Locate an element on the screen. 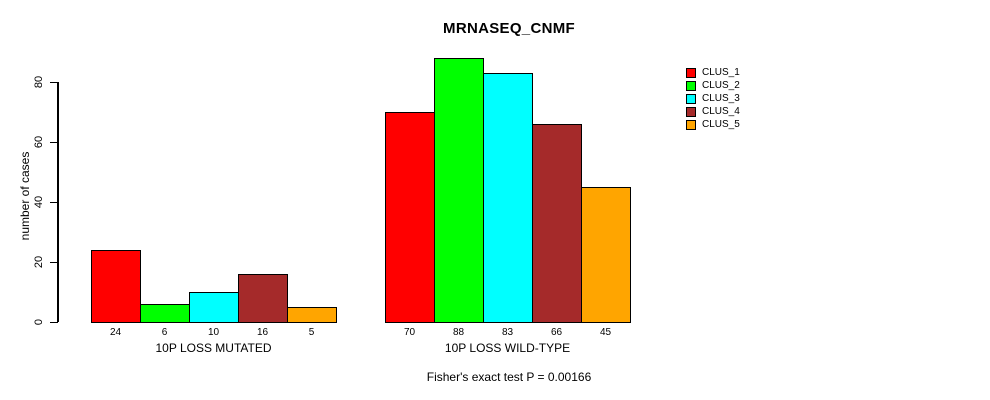 This screenshot has height=400, width=990. legend-item: CLUS_4 is located at coordinates (713, 111).